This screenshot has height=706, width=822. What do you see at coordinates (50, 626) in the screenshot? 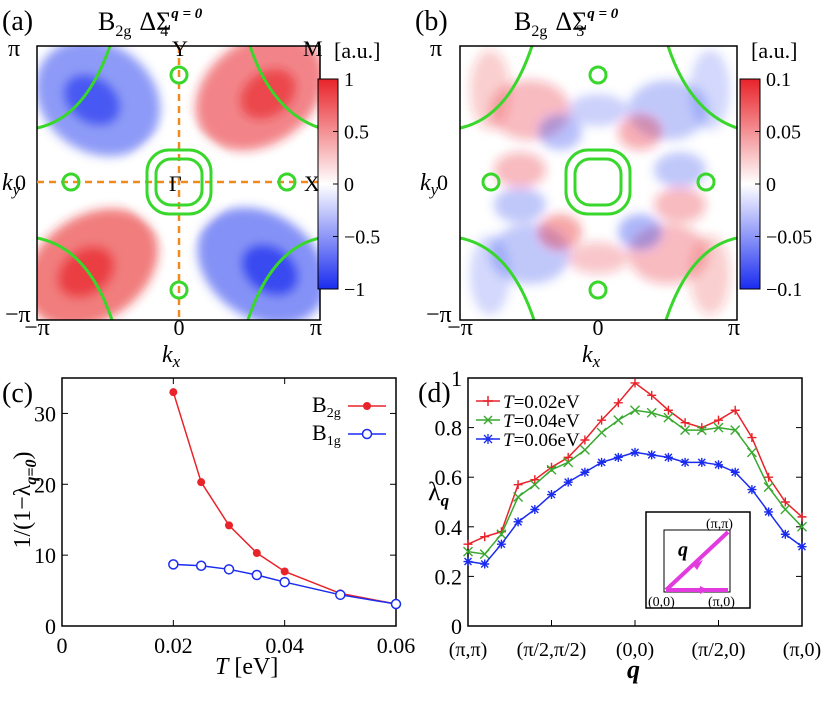
I see `y-tick-label: 0` at bounding box center [50, 626].